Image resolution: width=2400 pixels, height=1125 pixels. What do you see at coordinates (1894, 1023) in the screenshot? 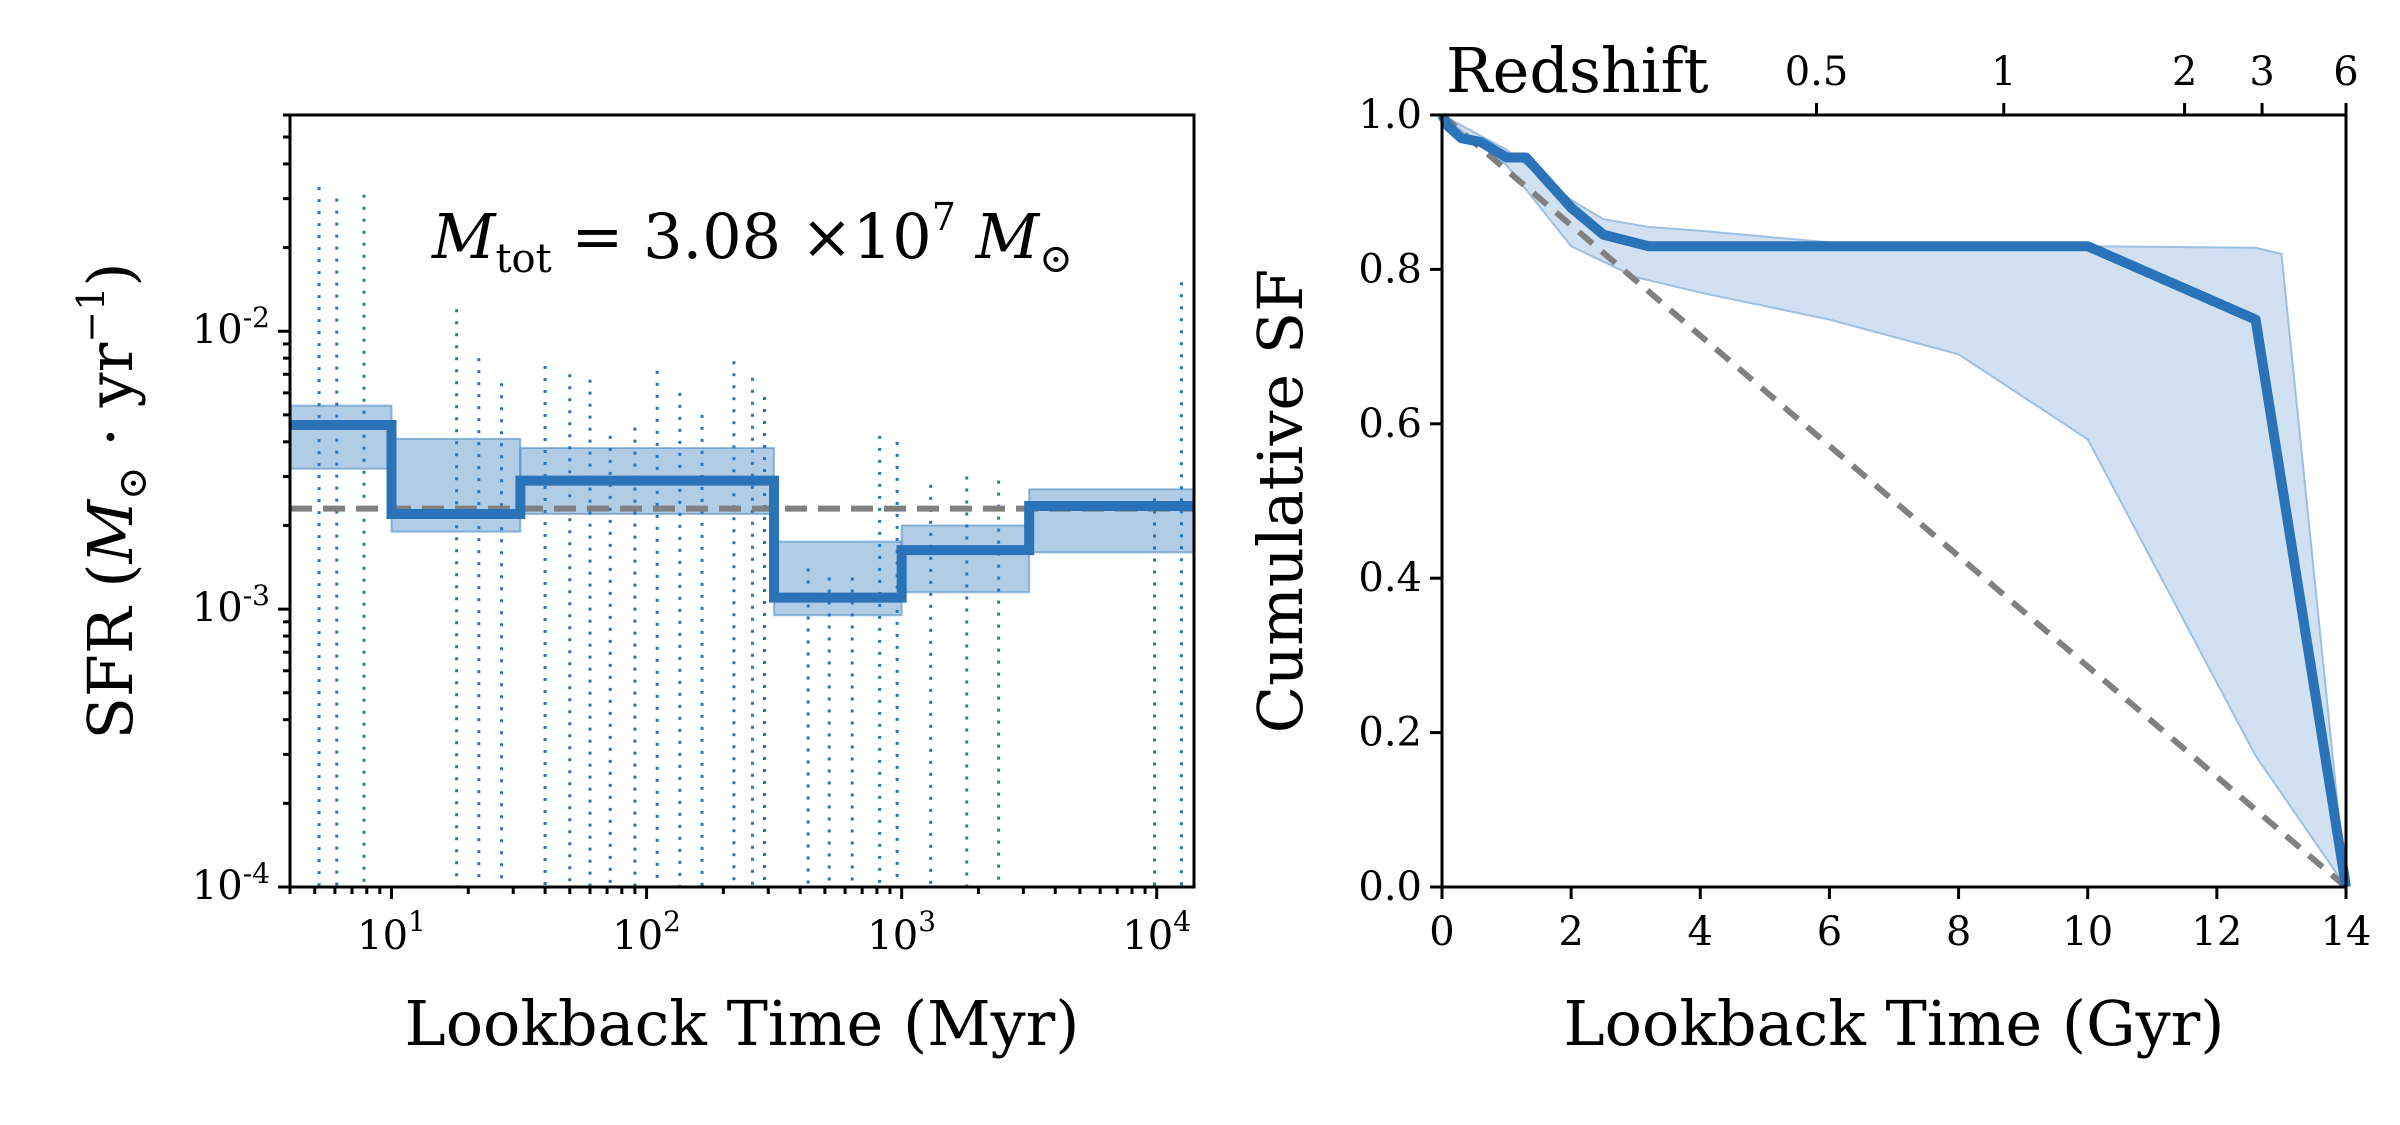
I see `cumulative-x-axis-label: Lookback Time (Gyr)` at bounding box center [1894, 1023].